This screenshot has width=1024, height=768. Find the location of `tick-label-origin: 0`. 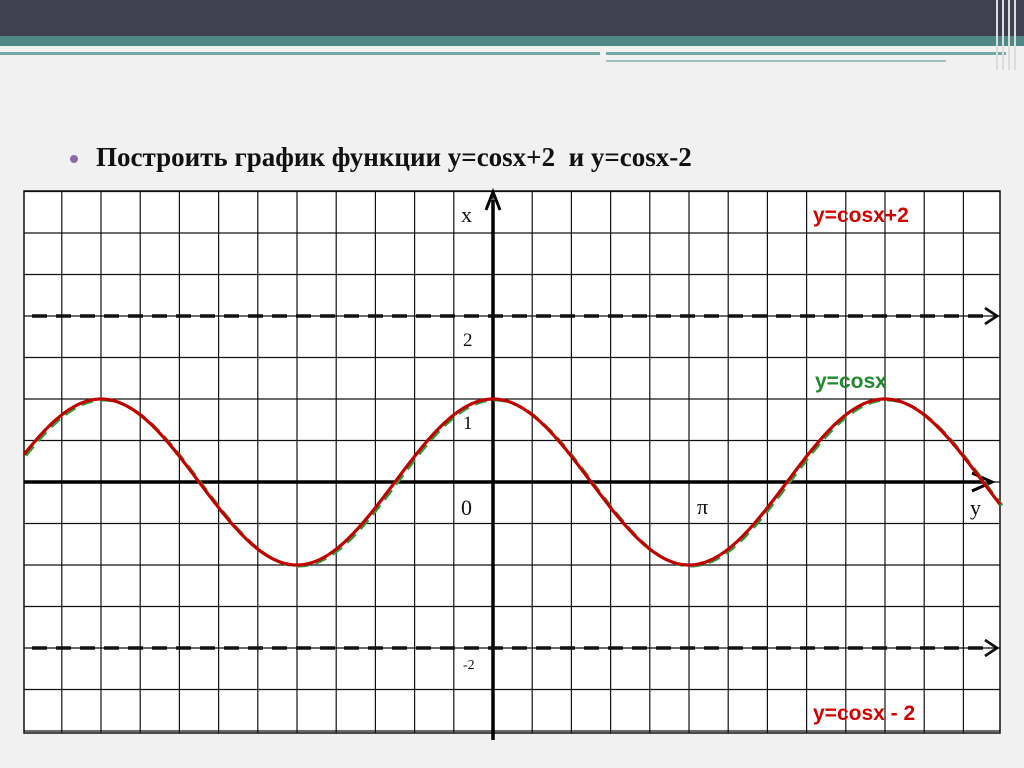

tick-label-origin: 0 is located at coordinates (466, 507).